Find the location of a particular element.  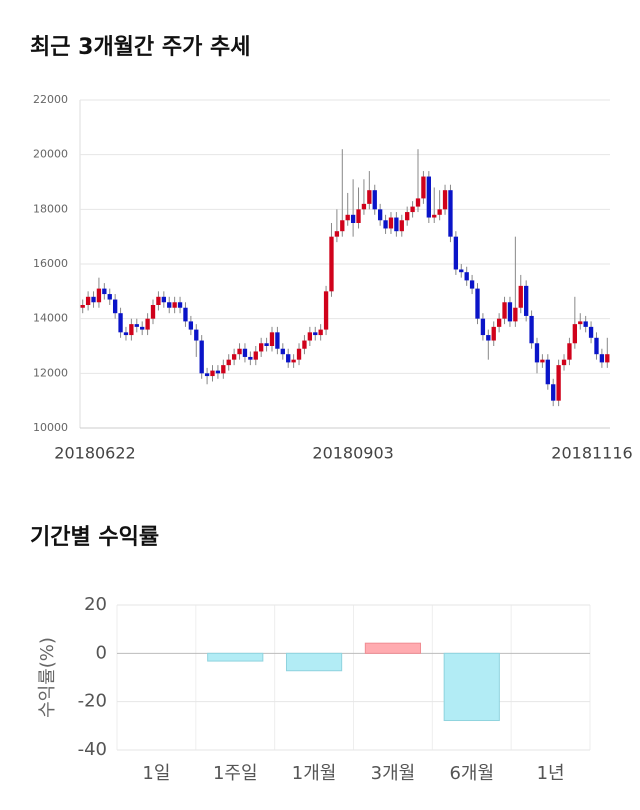

x-tick-label: 20181116 is located at coordinates (591, 453).